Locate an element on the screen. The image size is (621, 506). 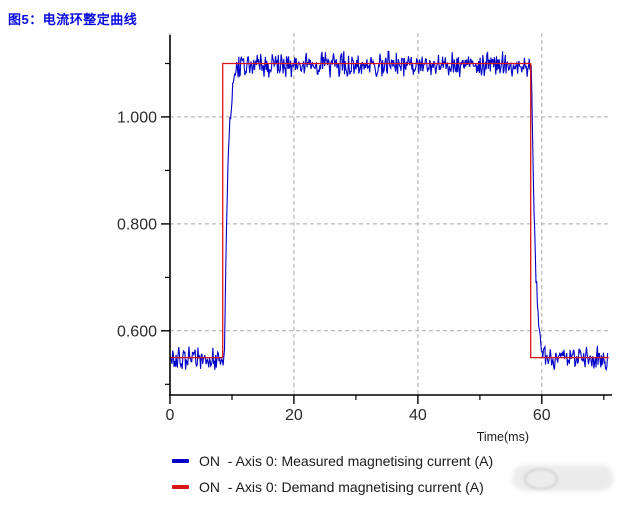
page-title: 图5：电流环整定曲线 is located at coordinates (73, 19).